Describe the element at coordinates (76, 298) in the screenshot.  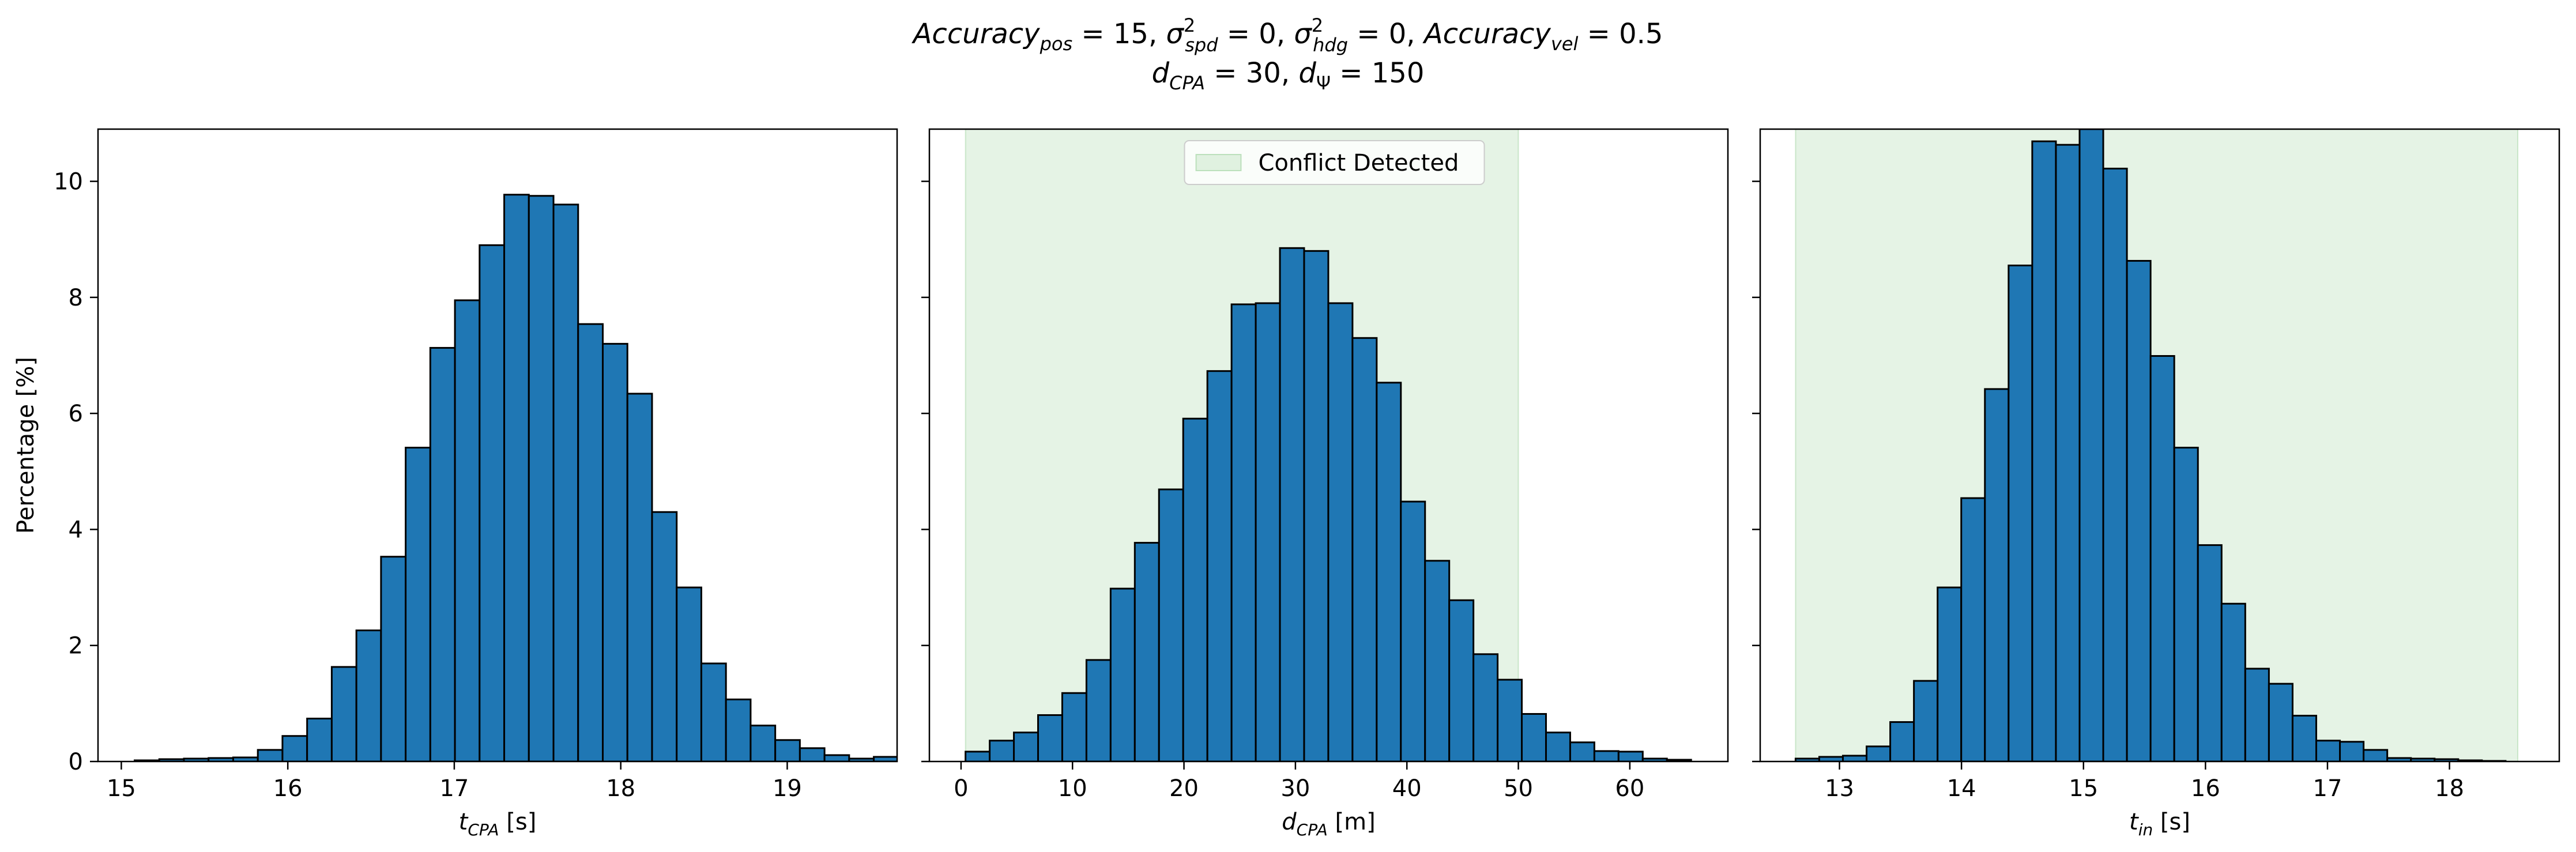
I see `tcpa-histogram-y-tick-label: 8` at that location.